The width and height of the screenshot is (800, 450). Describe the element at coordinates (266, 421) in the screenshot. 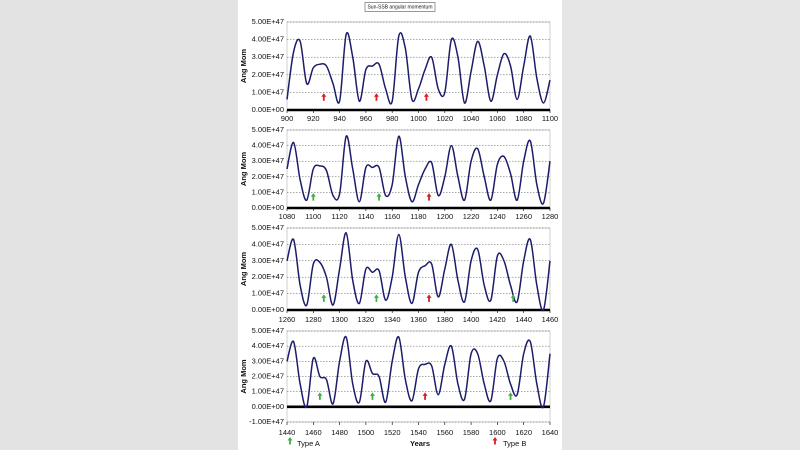

I see `y-tick-label: -1.00E+47` at that location.